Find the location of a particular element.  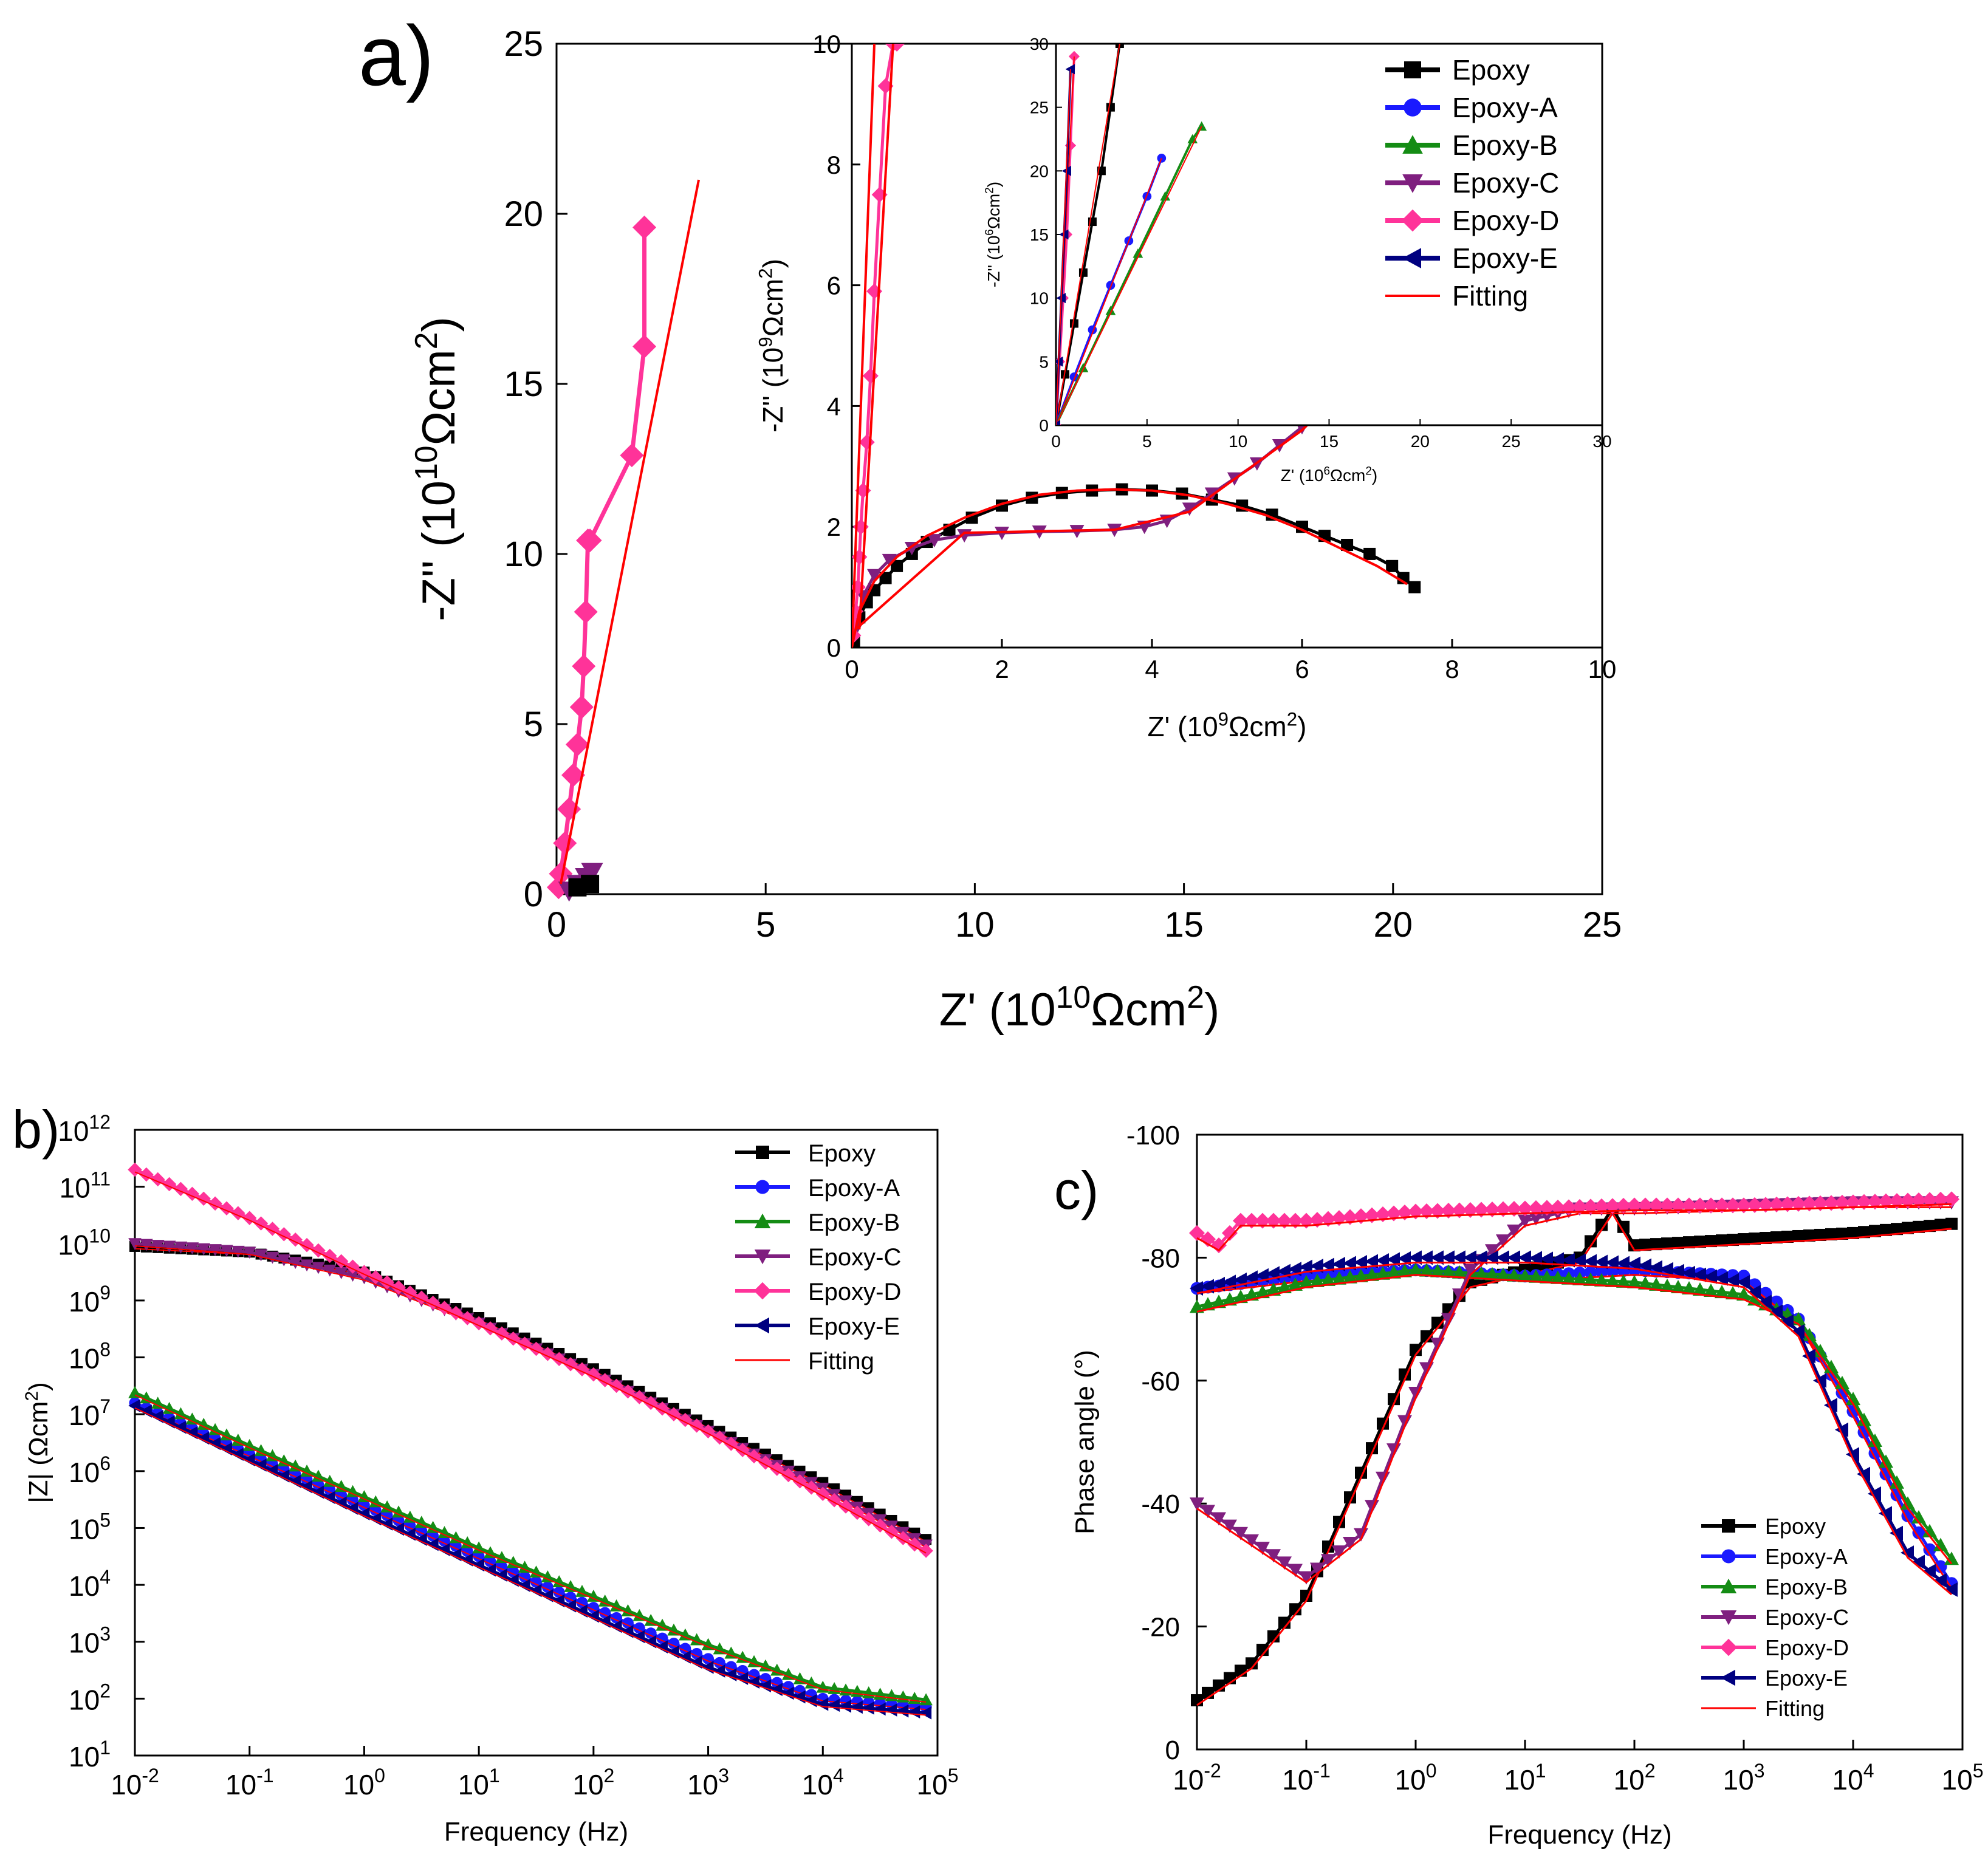

b-ytick-label: 10⁴ is located at coordinates (90, 1584).